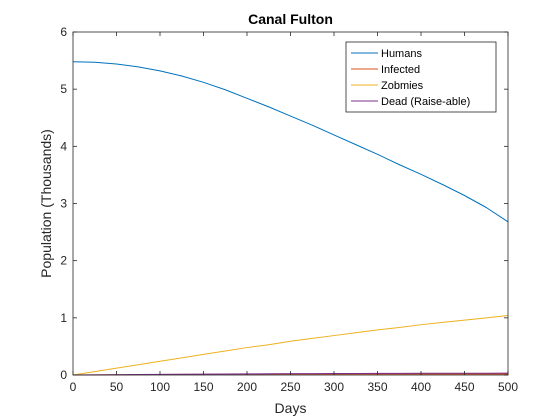 Image resolution: width=560 pixels, height=420 pixels. I want to click on x-tick-label: 450, so click(464, 387).